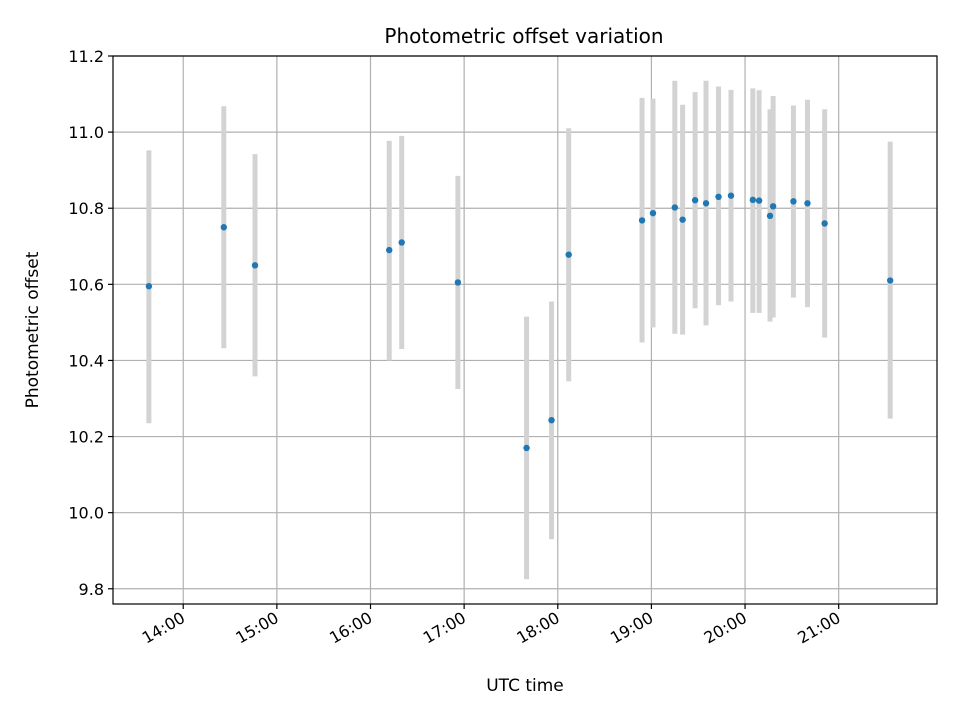 This screenshot has width=960, height=720. What do you see at coordinates (86, 360) in the screenshot?
I see `y-tick-label: 10.4` at bounding box center [86, 360].